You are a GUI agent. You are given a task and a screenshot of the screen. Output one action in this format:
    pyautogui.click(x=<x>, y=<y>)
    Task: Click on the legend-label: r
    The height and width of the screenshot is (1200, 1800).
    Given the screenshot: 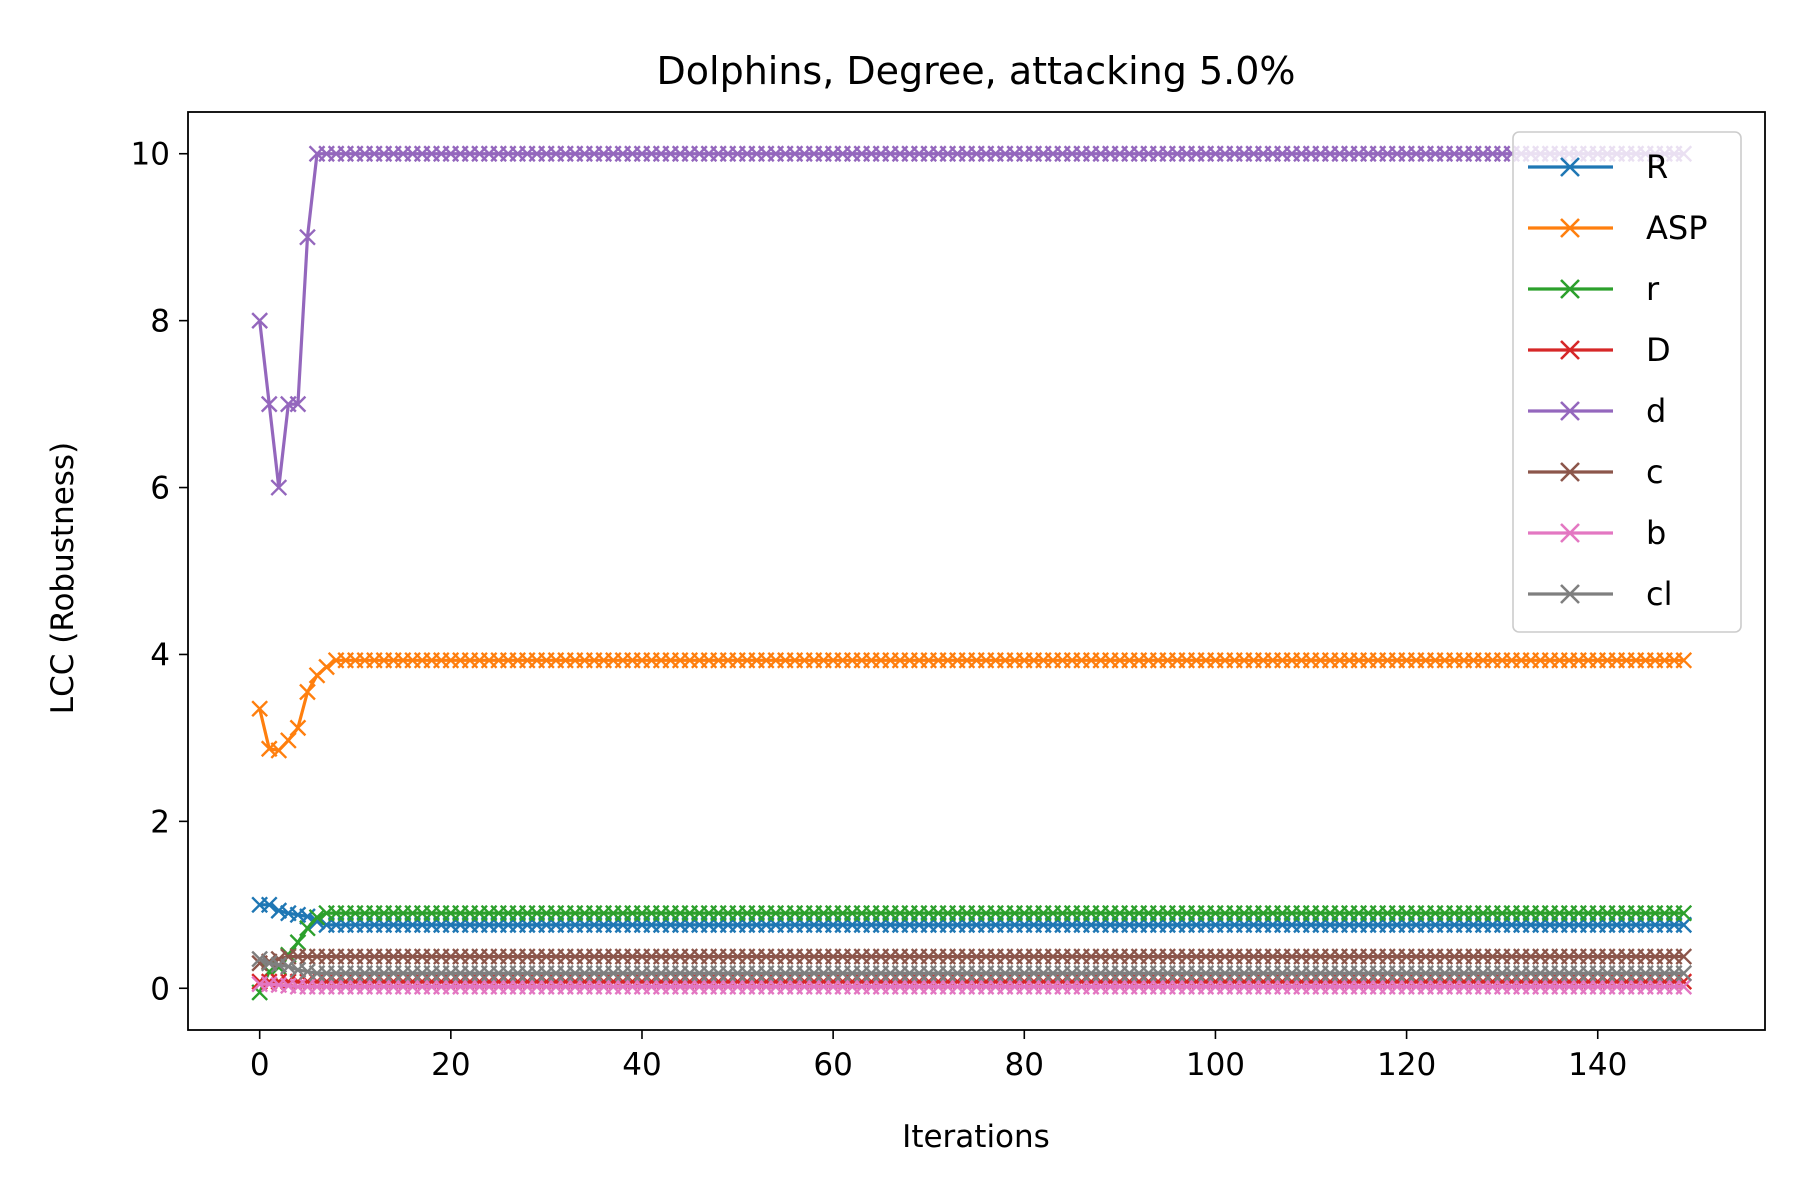 What is the action you would take?
    pyautogui.click(x=1653, y=289)
    